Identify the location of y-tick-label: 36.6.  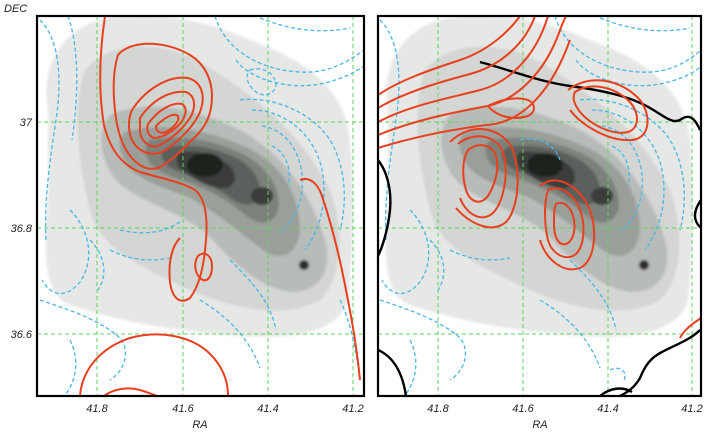
(22, 335).